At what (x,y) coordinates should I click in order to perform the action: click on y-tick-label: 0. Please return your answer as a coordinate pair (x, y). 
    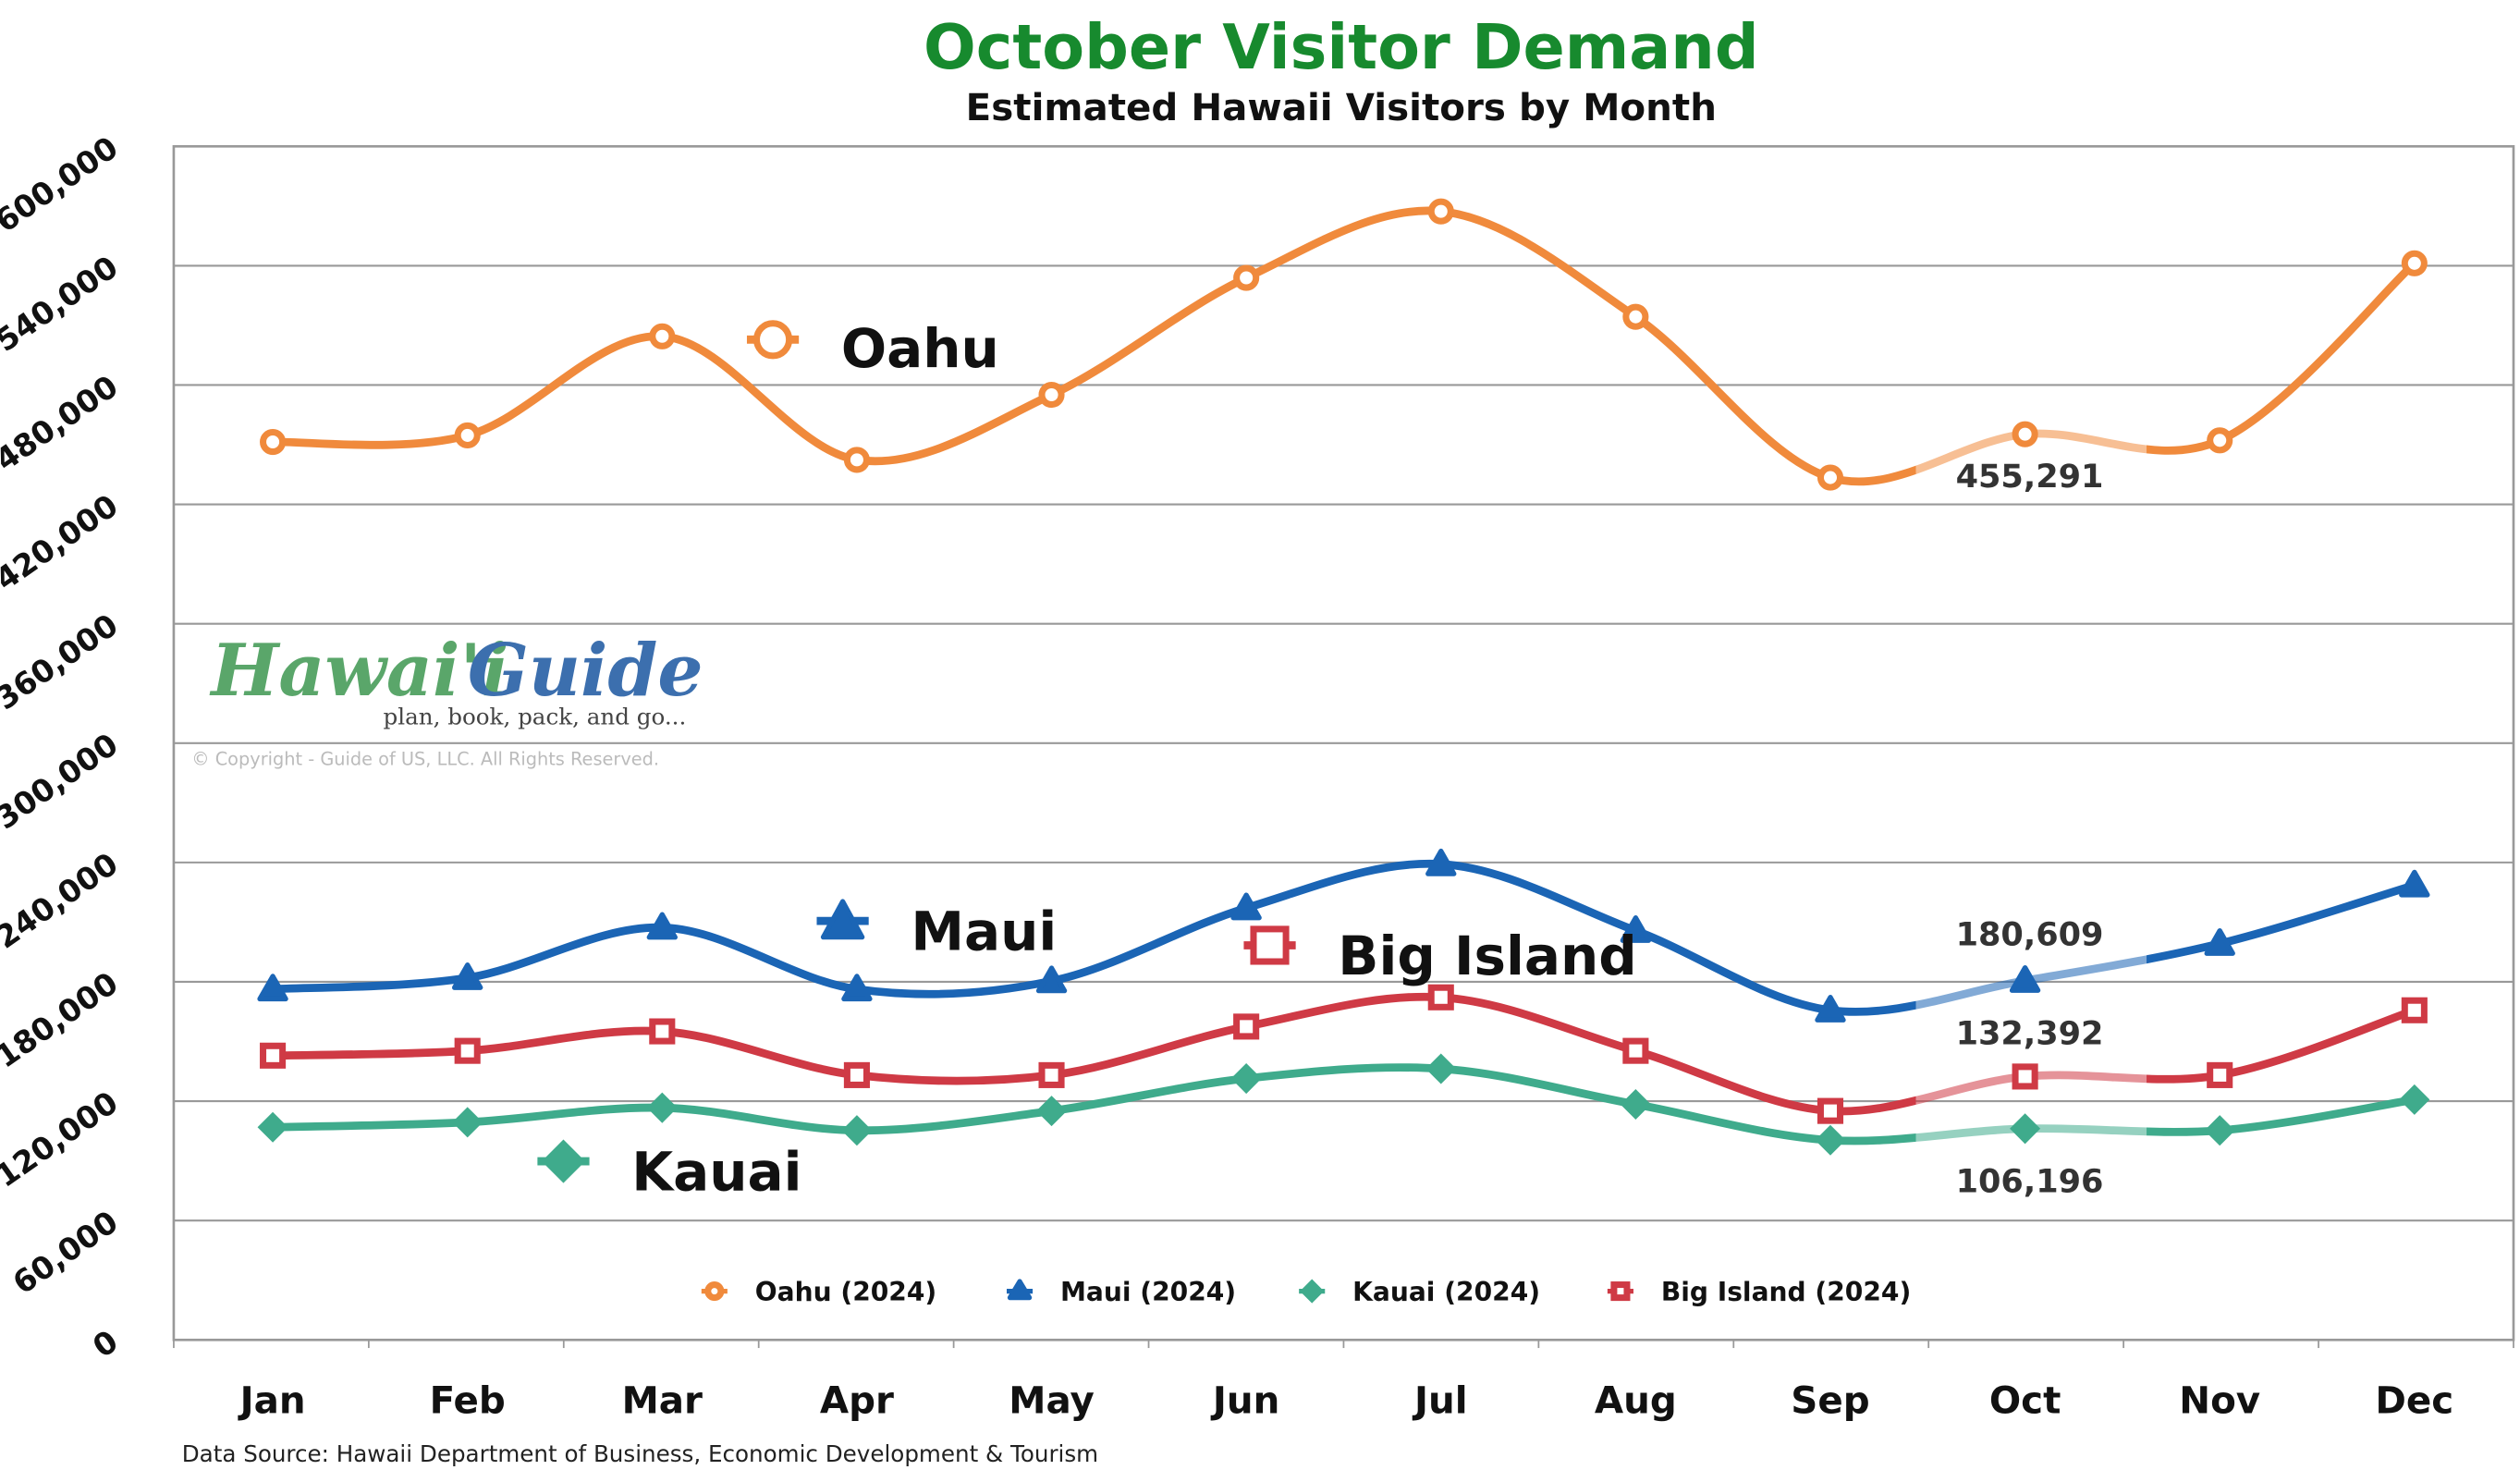
    Looking at the image, I should click on (105, 1344).